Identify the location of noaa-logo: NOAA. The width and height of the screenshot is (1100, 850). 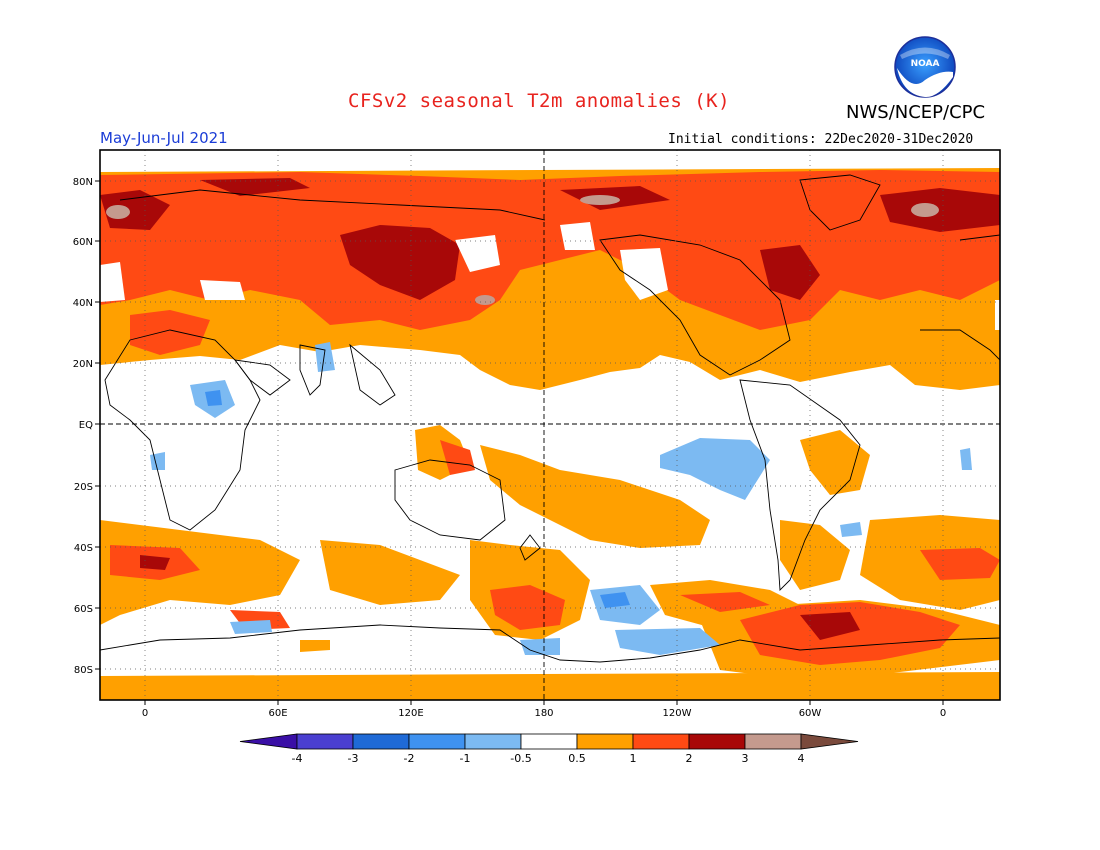
(925, 67).